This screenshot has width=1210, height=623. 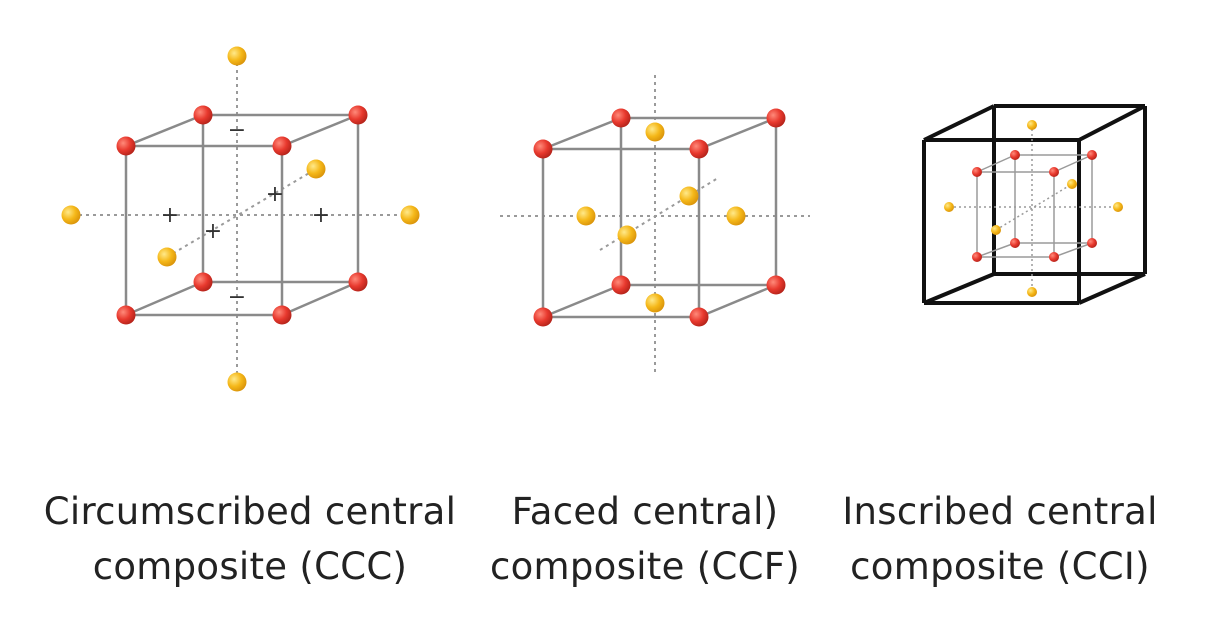 I want to click on cci-factorial-points, so click(x=1034, y=206).